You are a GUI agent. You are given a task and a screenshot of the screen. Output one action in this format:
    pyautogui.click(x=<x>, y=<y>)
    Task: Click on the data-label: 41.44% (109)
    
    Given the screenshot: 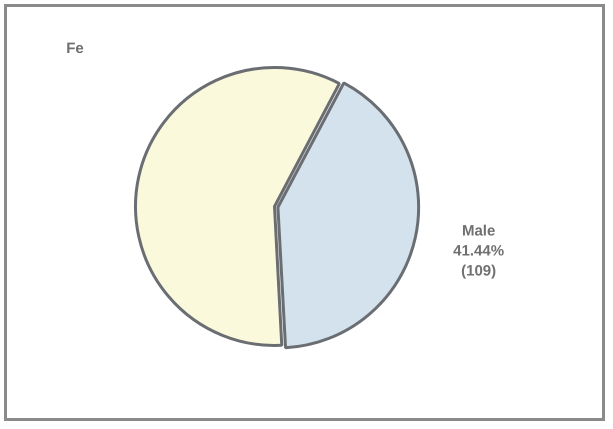 What is the action you would take?
    pyautogui.click(x=478, y=261)
    